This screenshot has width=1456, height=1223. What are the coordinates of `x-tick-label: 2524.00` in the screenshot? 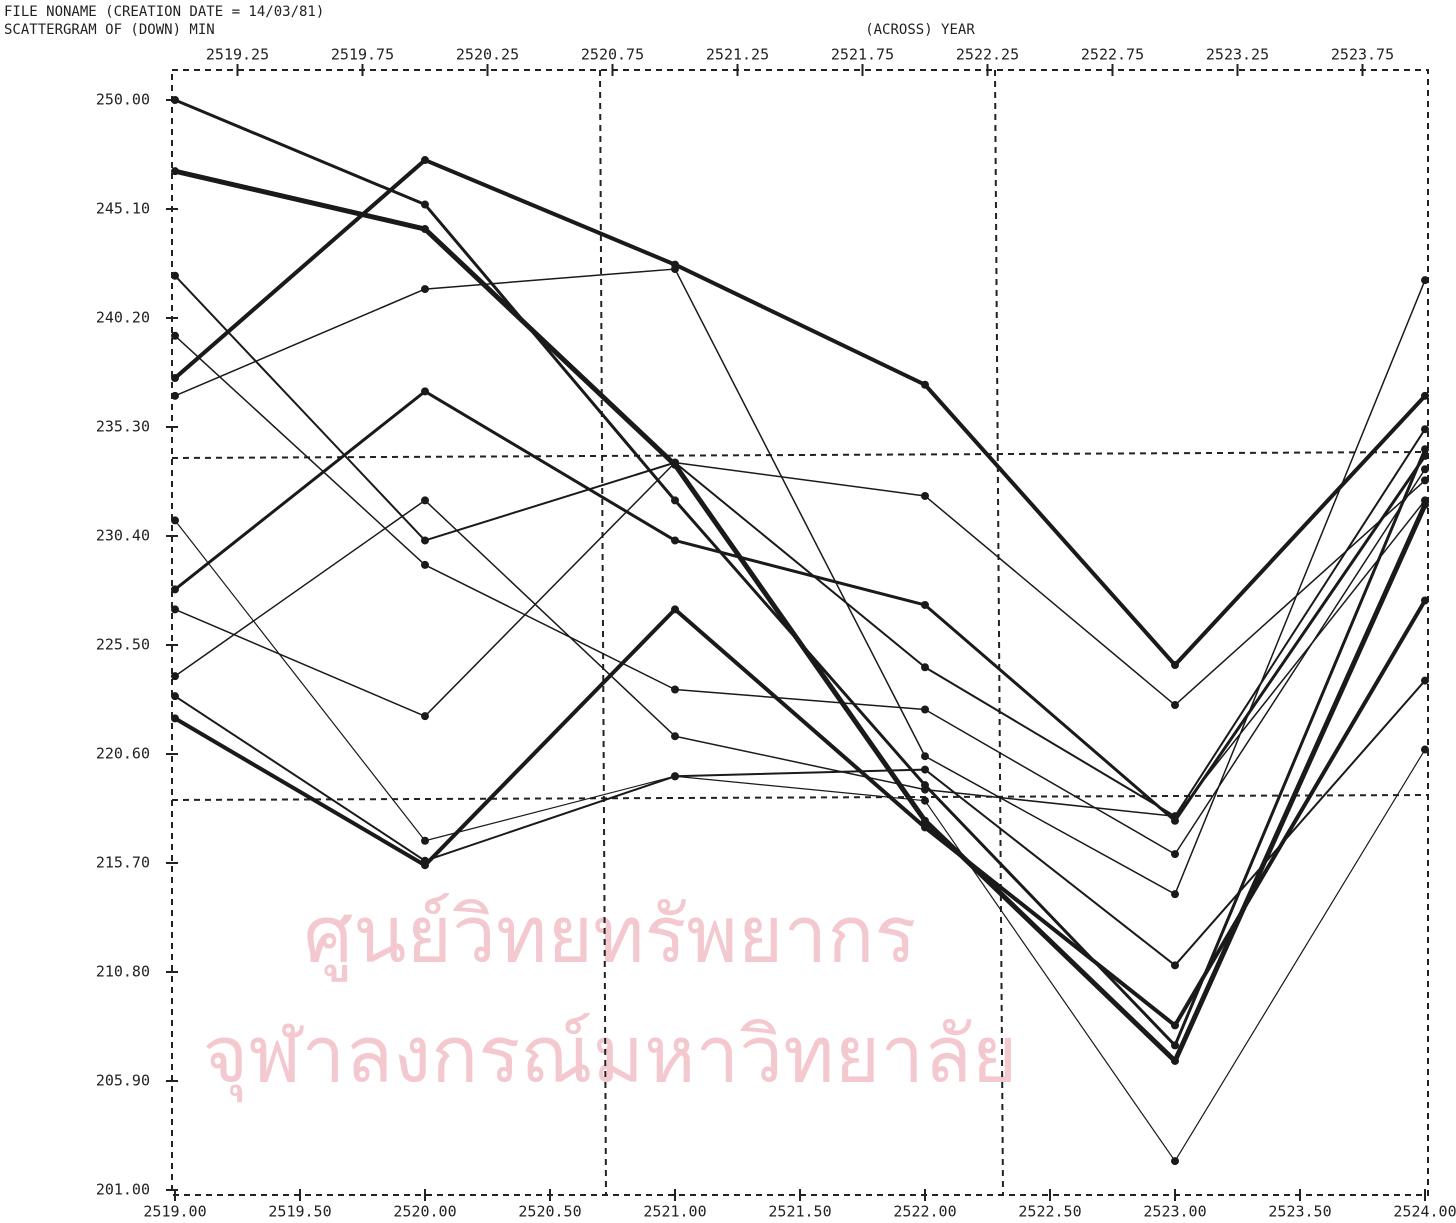 It's located at (1424, 1212).